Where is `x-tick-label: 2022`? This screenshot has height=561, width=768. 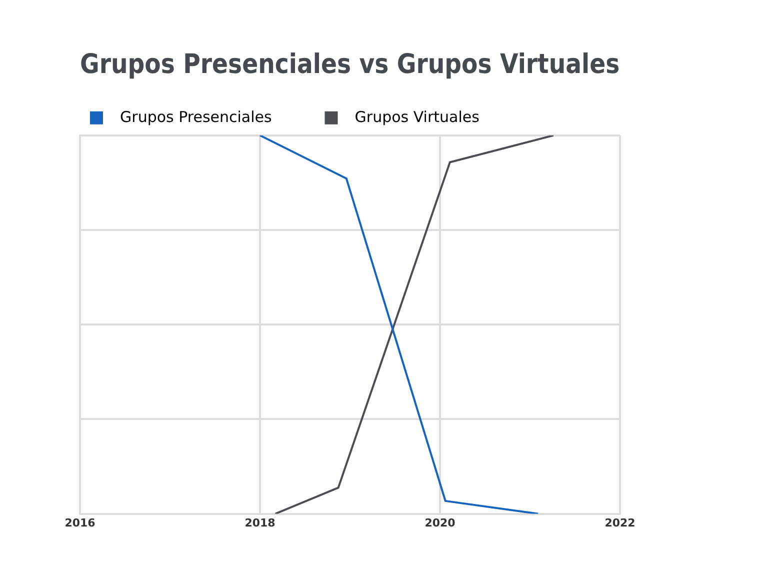
x-tick-label: 2022 is located at coordinates (620, 523).